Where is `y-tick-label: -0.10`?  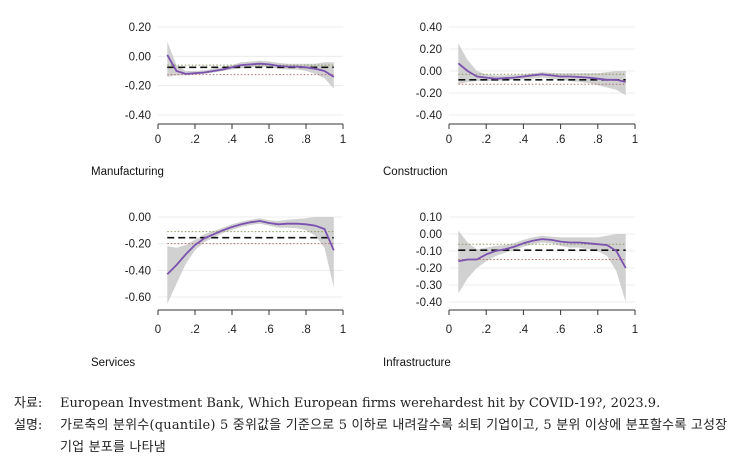 y-tick-label: -0.10 is located at coordinates (429, 252).